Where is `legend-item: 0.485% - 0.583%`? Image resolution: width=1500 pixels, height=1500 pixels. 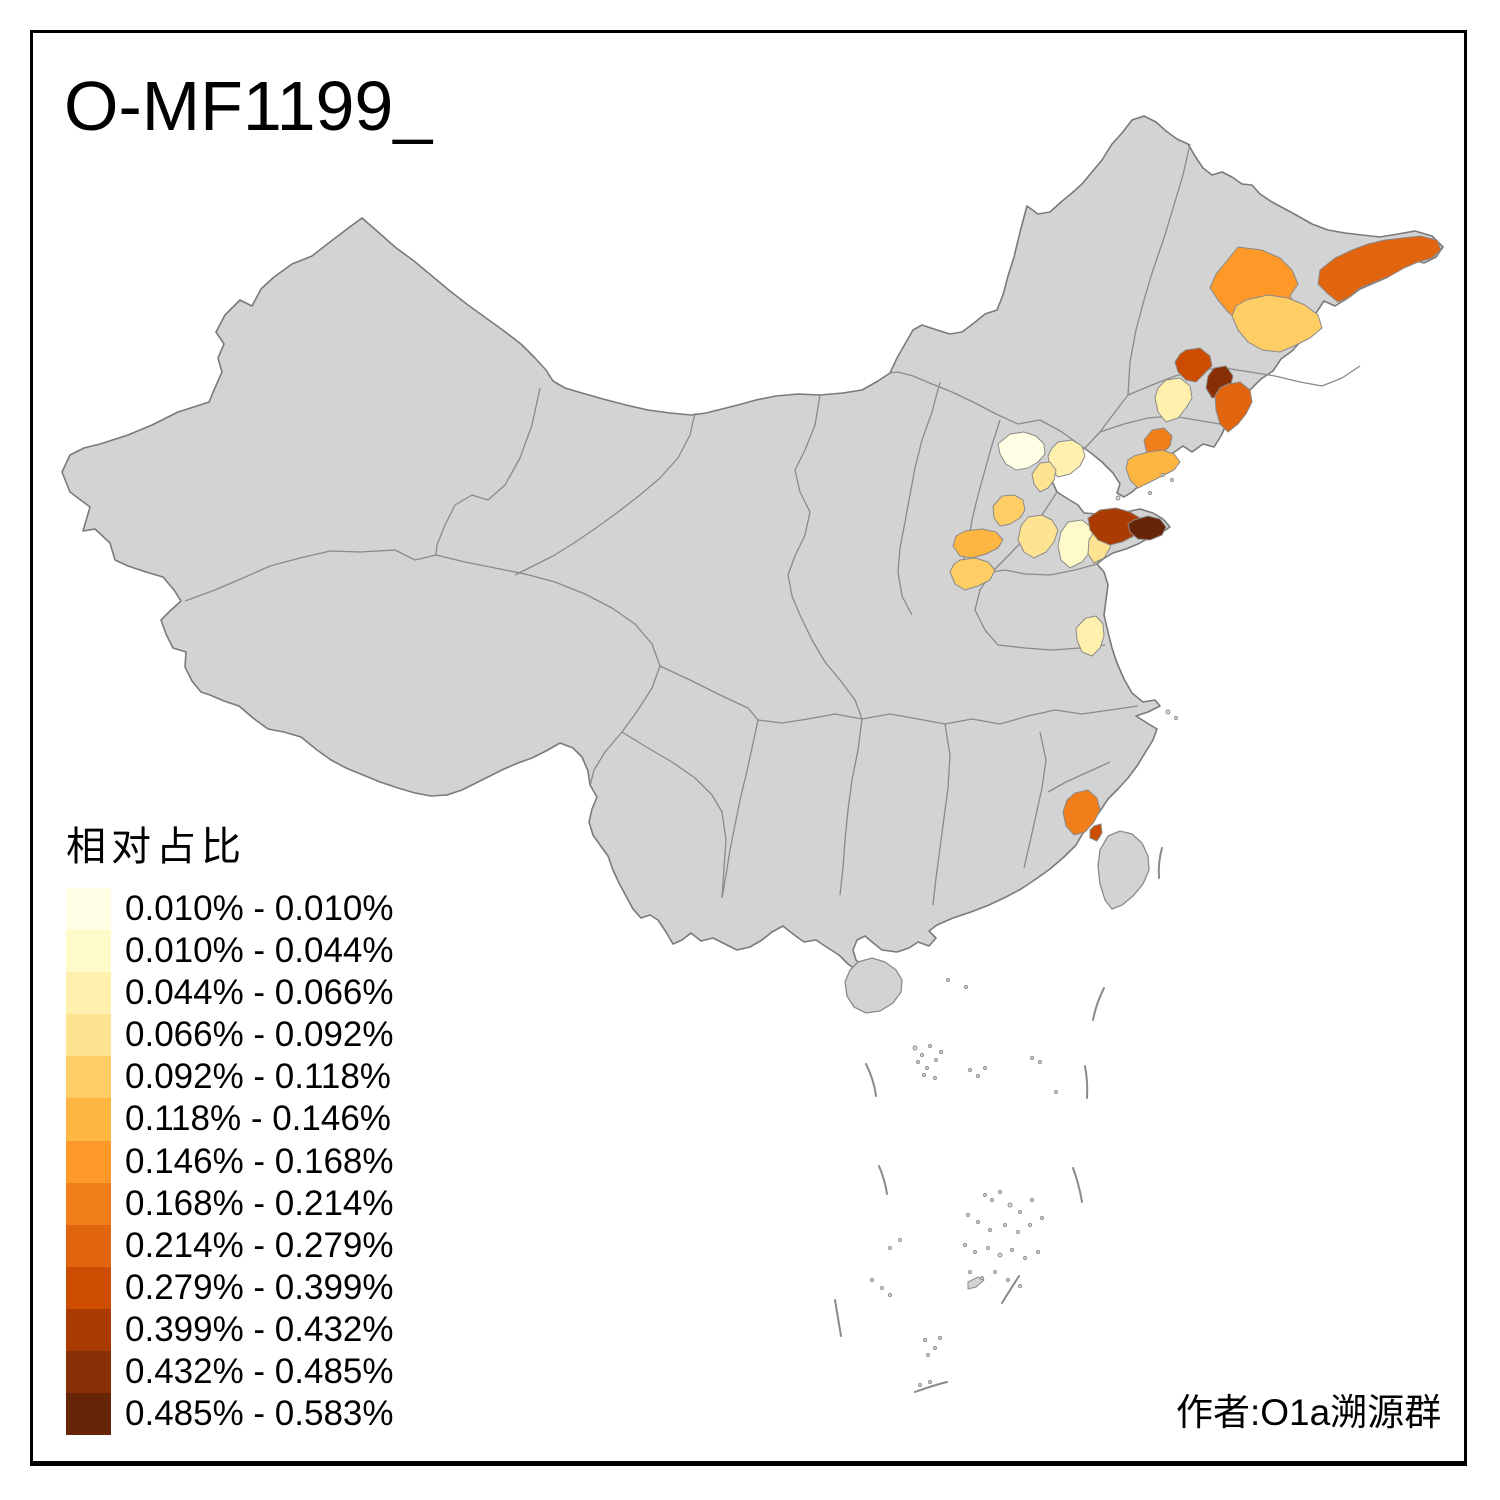
legend-item: 0.485% - 0.583% is located at coordinates (230, 1414).